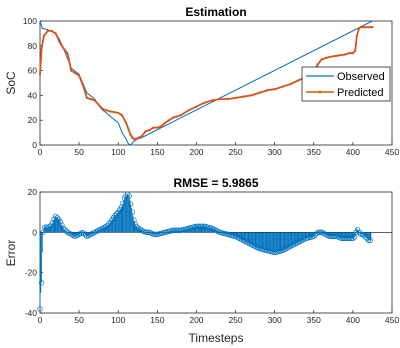  What do you see at coordinates (33, 95) in the screenshot?
I see `estimation-y-tick-label: 40` at bounding box center [33, 95].